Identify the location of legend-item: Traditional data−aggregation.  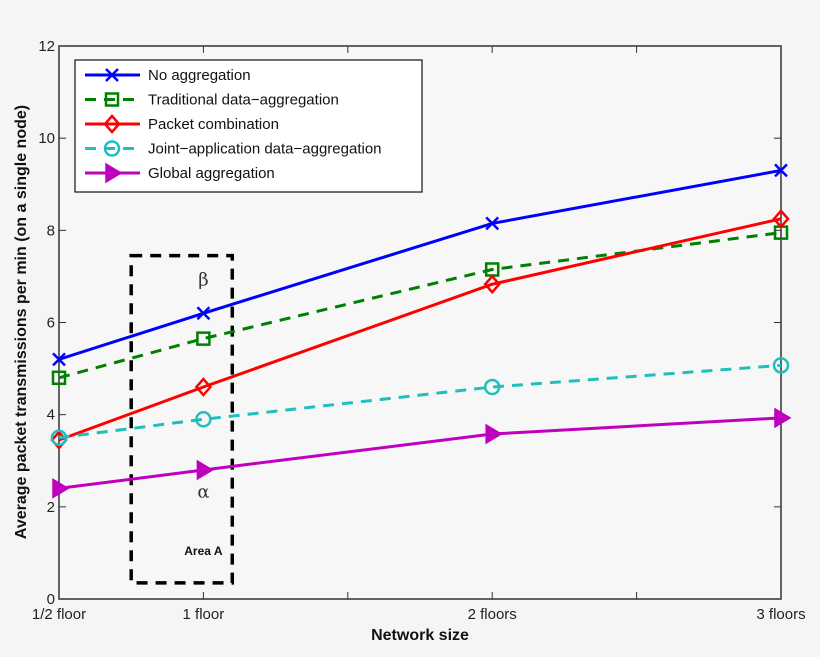
(212, 100).